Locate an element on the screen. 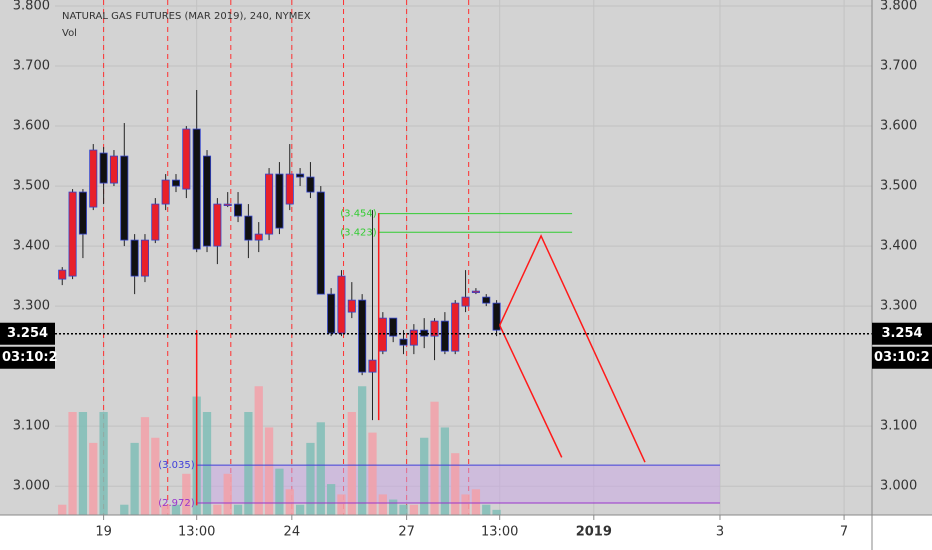 This screenshot has width=932, height=550. y-tick-label-right: 3.400 is located at coordinates (898, 246).